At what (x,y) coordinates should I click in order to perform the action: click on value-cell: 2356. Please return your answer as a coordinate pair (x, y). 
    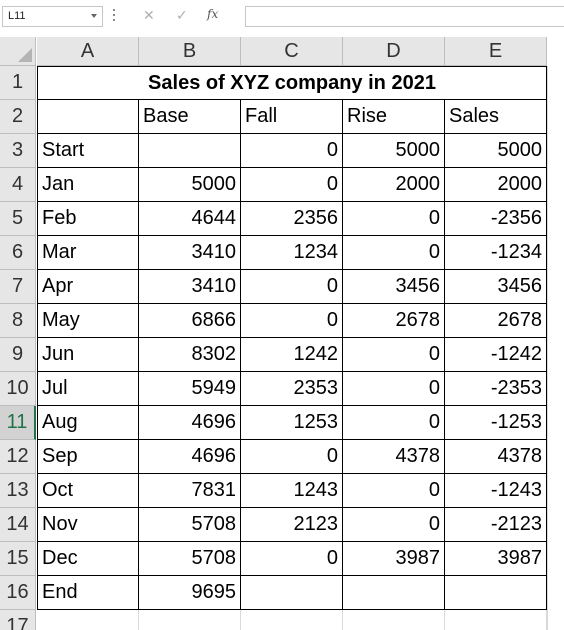
    Looking at the image, I should click on (292, 219).